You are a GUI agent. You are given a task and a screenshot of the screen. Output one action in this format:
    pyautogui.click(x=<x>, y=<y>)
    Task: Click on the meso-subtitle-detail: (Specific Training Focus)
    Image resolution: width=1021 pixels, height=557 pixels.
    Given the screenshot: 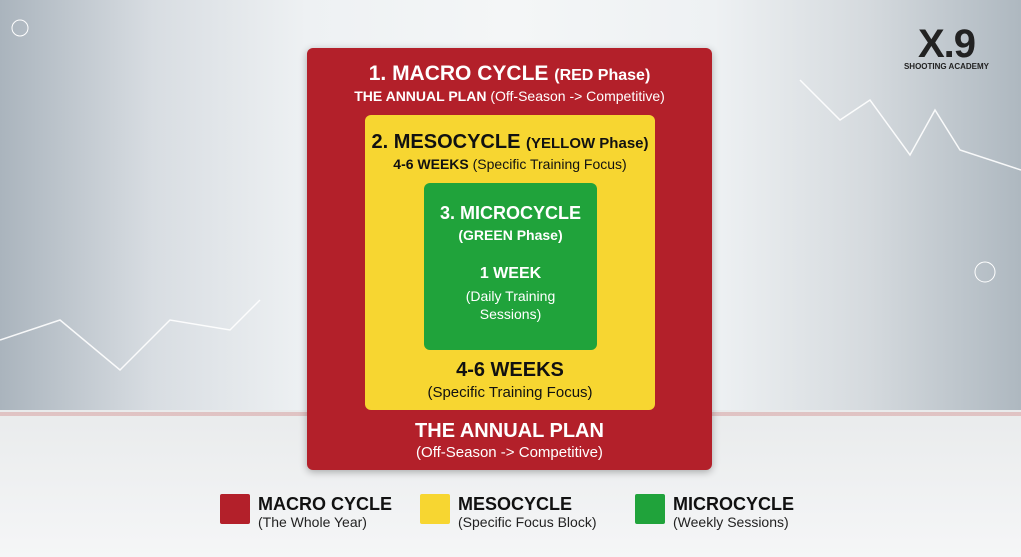 What is the action you would take?
    pyautogui.click(x=549, y=164)
    